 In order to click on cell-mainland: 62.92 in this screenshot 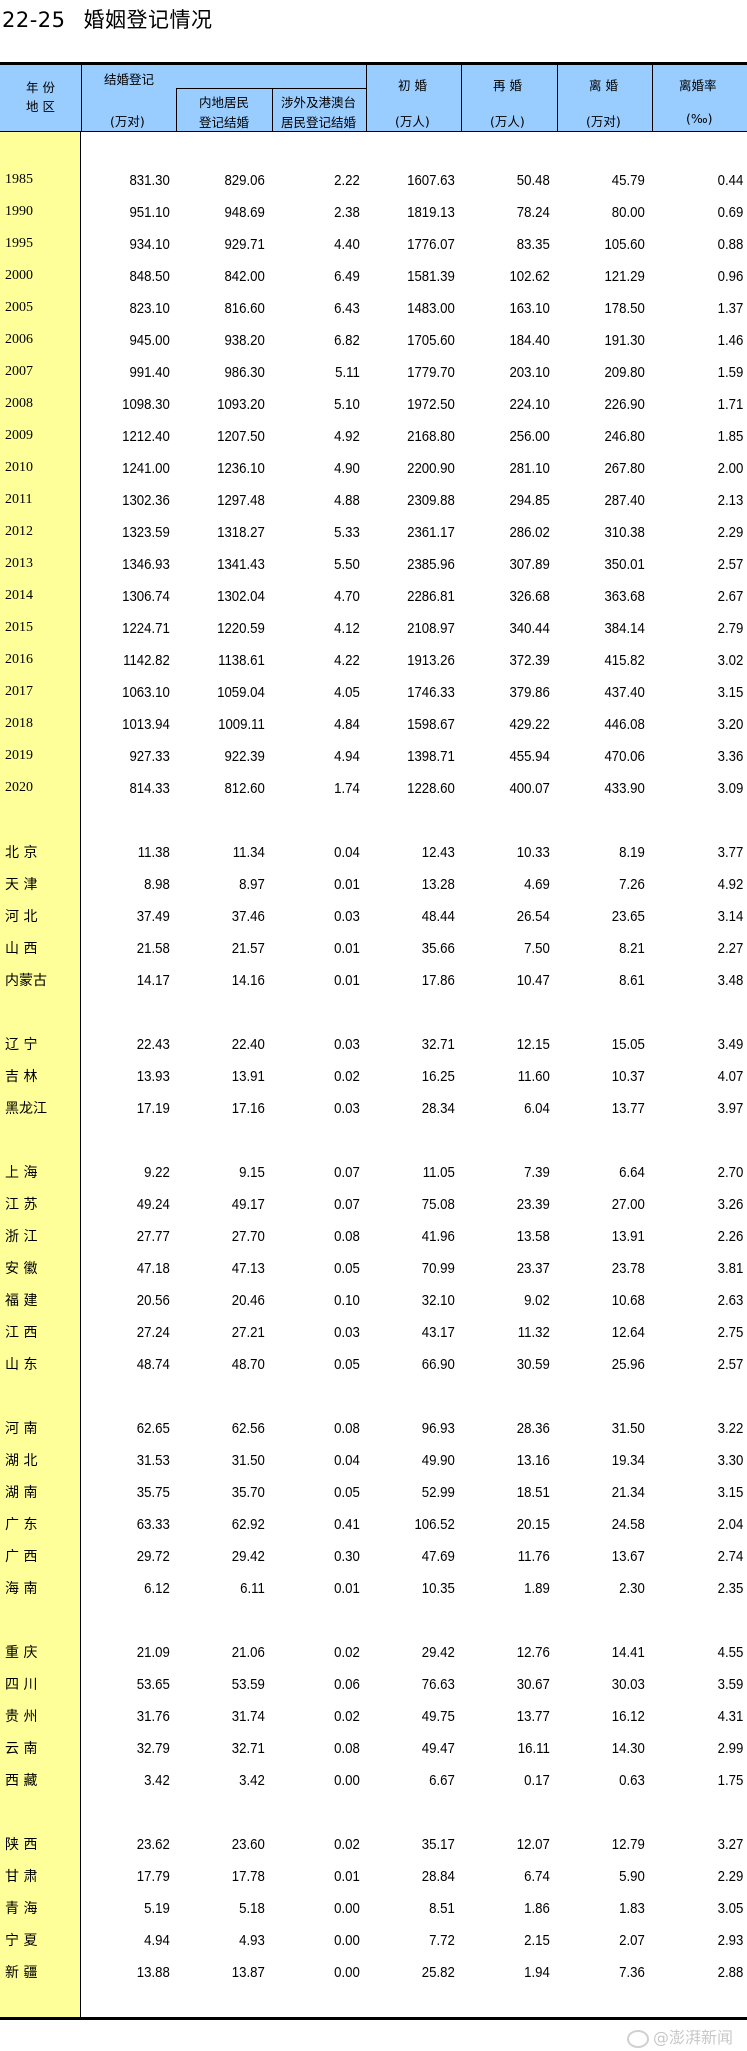, I will do `click(248, 1524)`.